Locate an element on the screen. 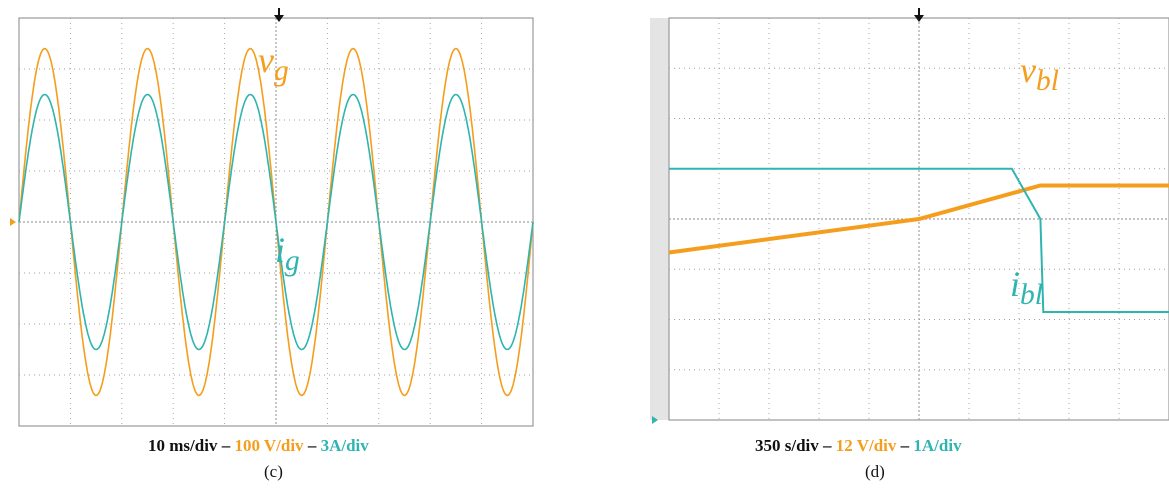  panel-label-c: (c) is located at coordinates (273, 471).